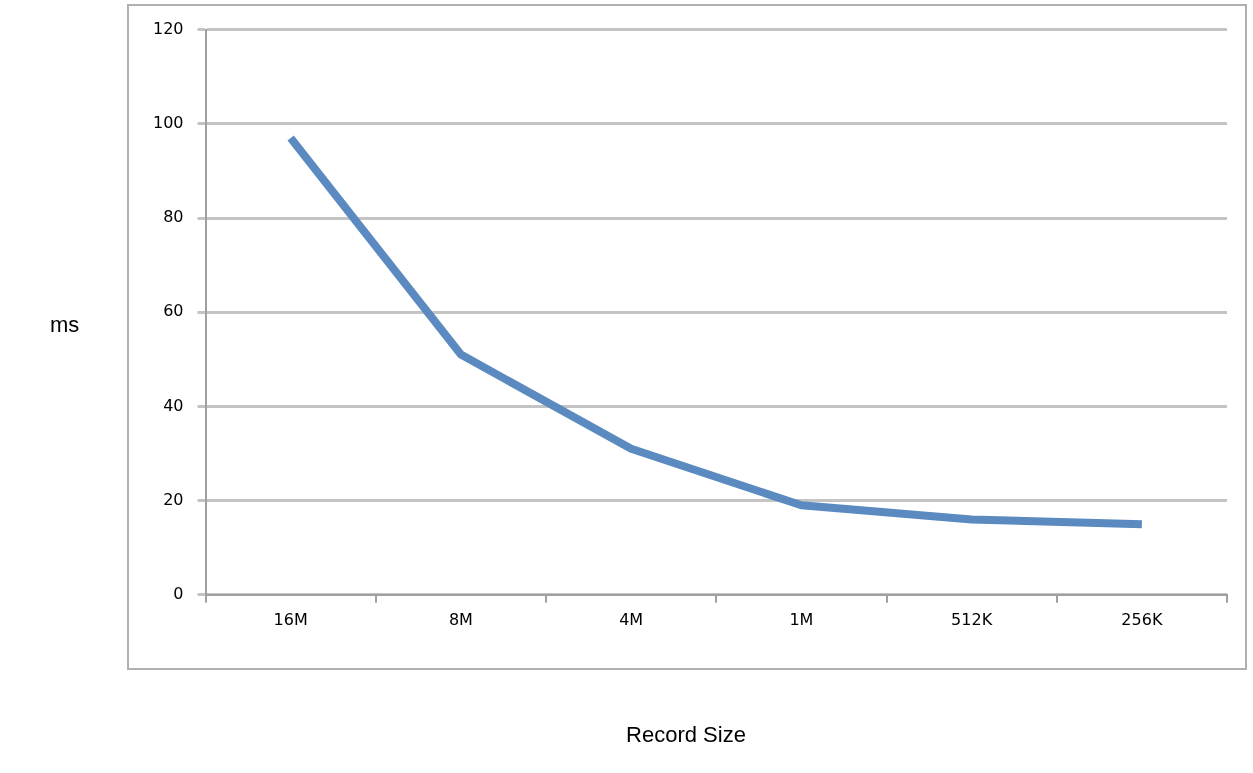 The height and width of the screenshot is (773, 1253). I want to click on y-tick-label: 0, so click(178, 593).